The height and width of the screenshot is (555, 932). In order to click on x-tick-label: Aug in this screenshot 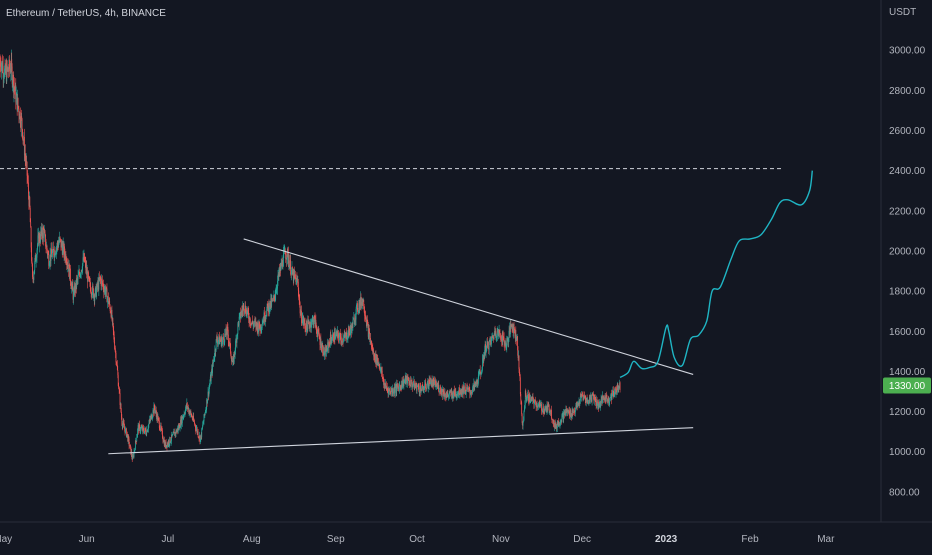, I will do `click(252, 539)`.